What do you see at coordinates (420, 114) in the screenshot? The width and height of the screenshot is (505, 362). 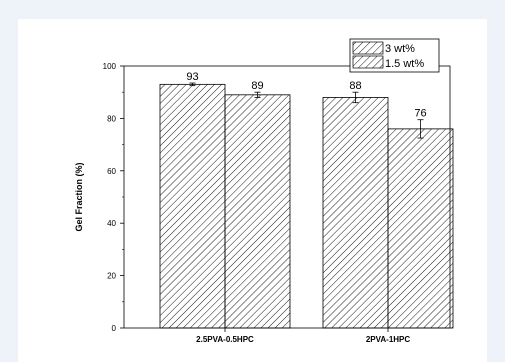 I see `data-label: 76` at bounding box center [420, 114].